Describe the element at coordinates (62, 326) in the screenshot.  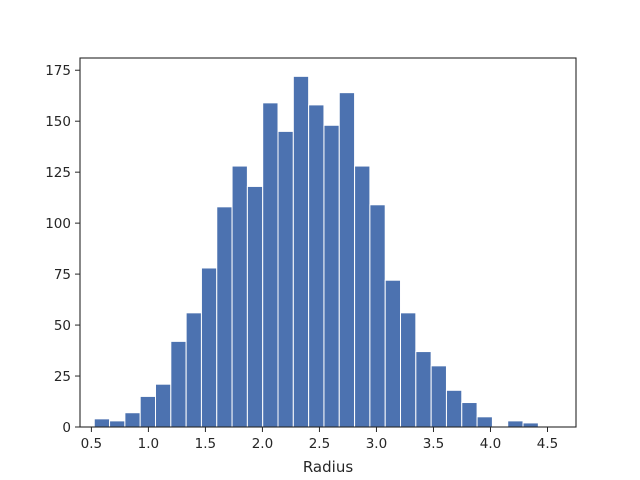
I see `y-tick-label: 50` at that location.